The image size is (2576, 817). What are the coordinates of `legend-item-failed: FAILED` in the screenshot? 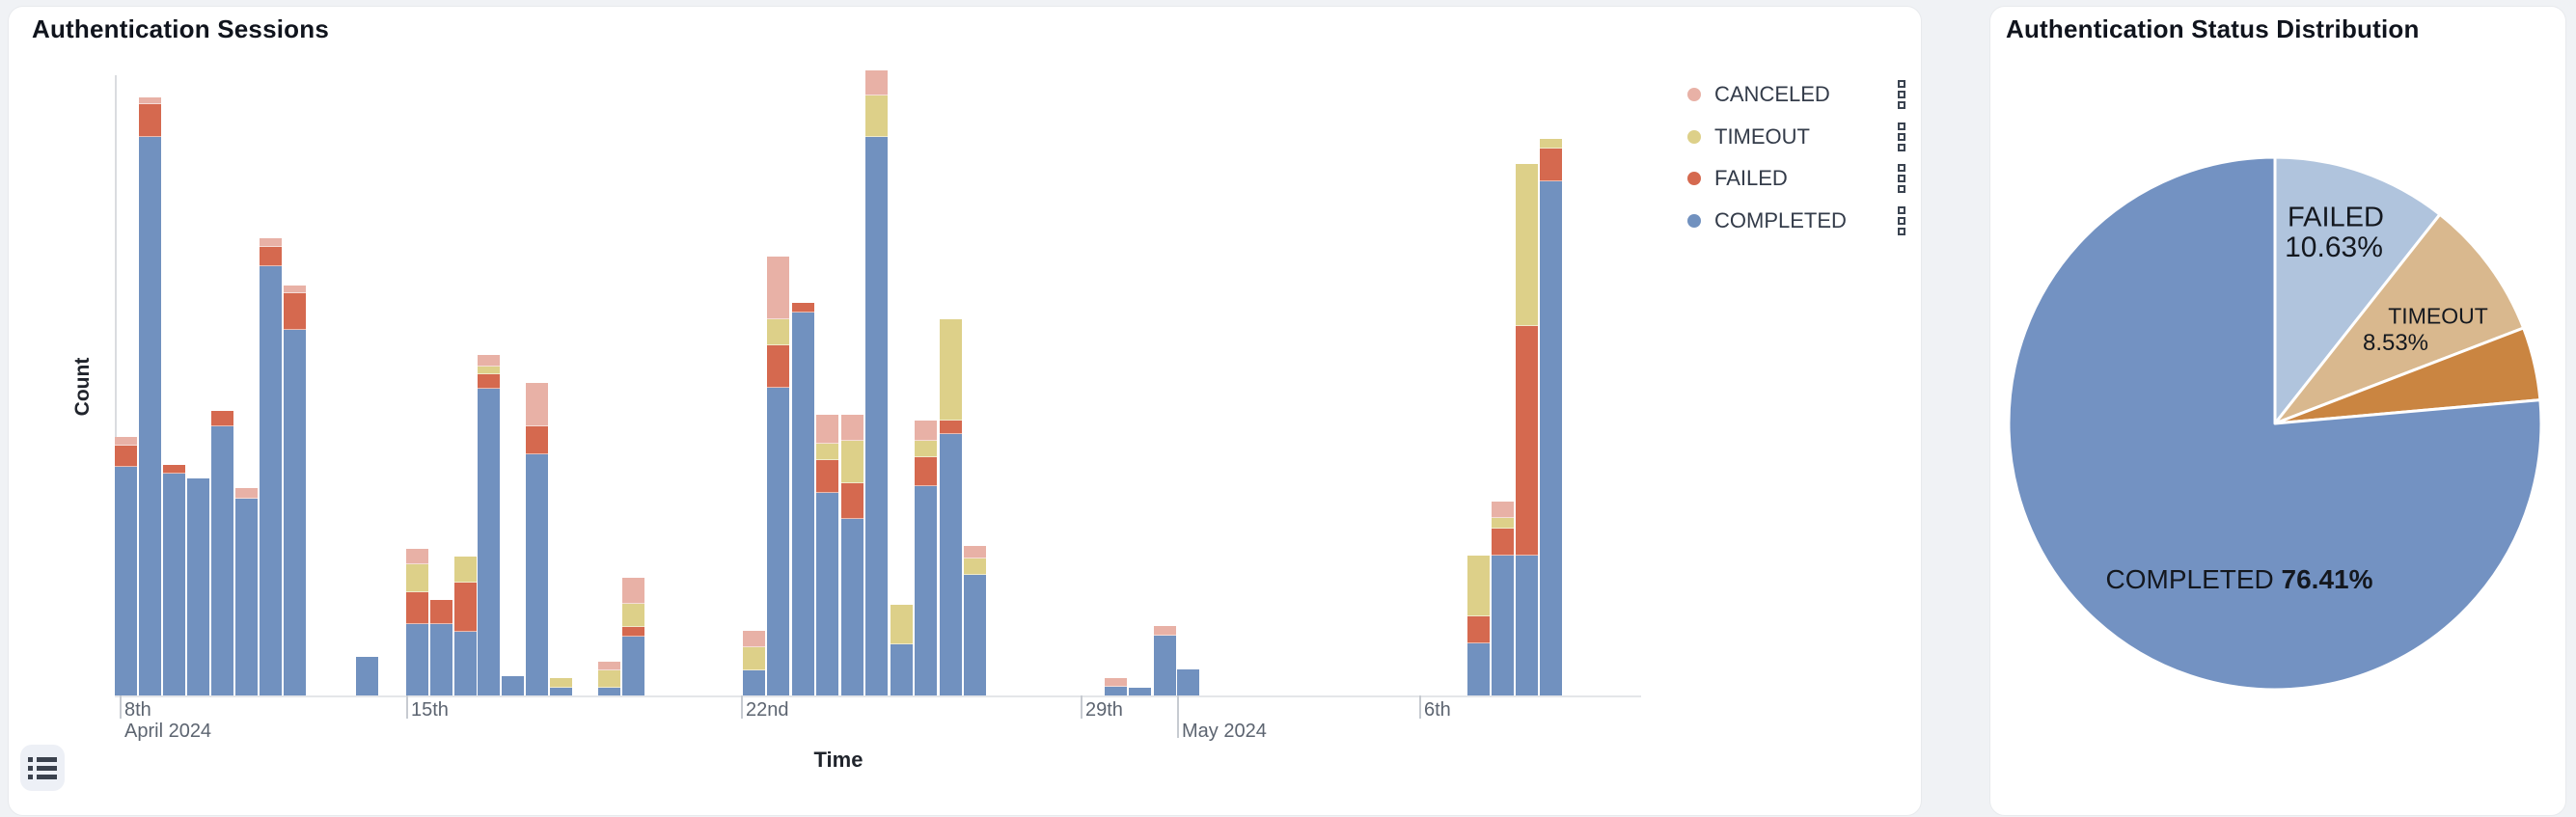 It's located at (1796, 178).